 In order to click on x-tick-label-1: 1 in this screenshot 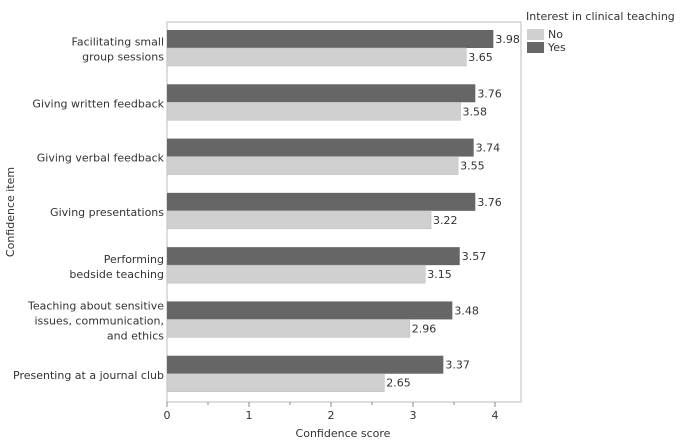, I will do `click(249, 415)`.